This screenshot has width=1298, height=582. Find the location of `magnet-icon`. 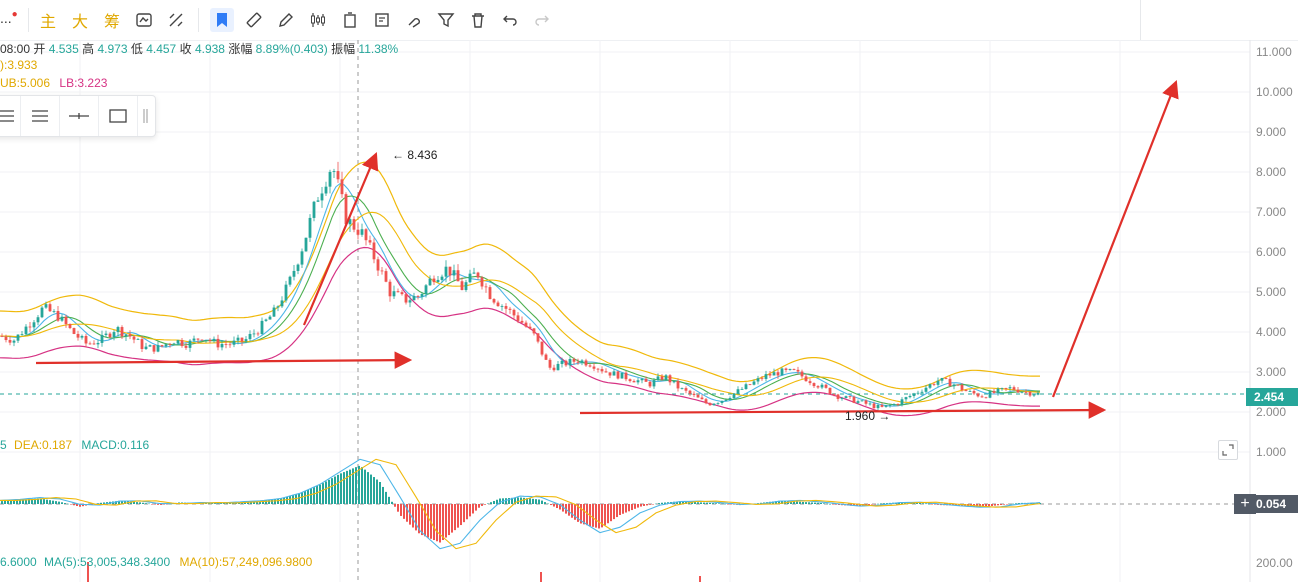

magnet-icon is located at coordinates (414, 20).